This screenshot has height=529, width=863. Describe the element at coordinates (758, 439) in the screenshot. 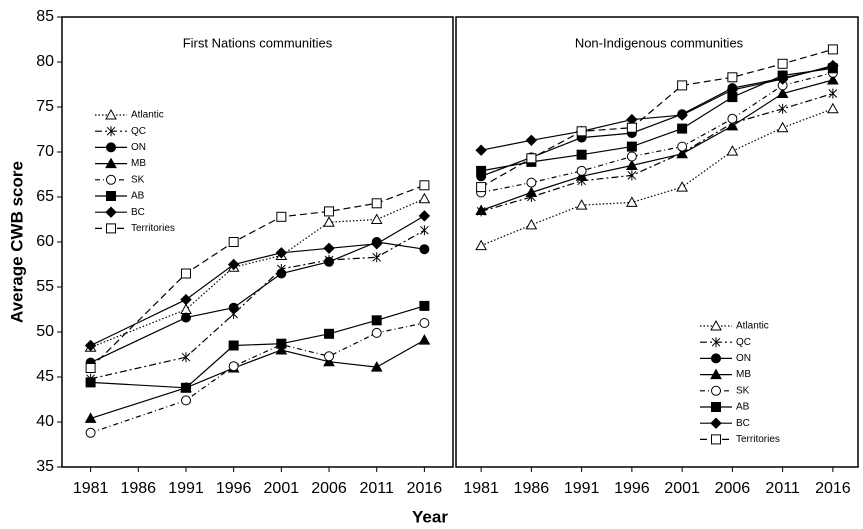

I see `legend-label: Territories` at that location.